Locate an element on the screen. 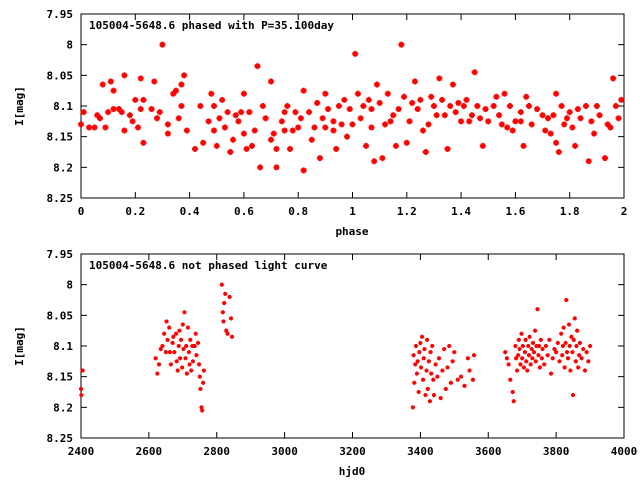 The height and width of the screenshot is (480, 640). x-tick-label: 0.2 is located at coordinates (135, 211).